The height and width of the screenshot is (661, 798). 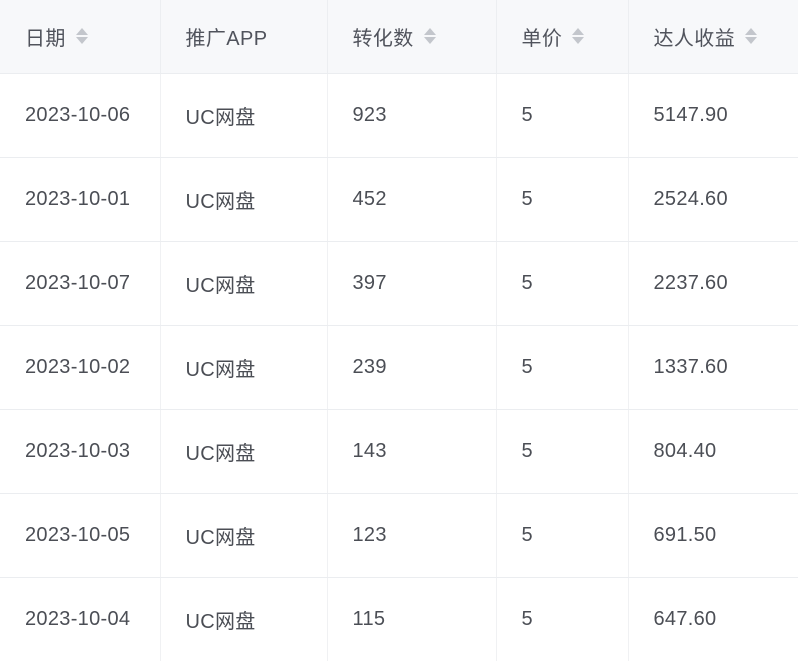 What do you see at coordinates (80, 619) in the screenshot?
I see `cell-date: 2023-10-04` at bounding box center [80, 619].